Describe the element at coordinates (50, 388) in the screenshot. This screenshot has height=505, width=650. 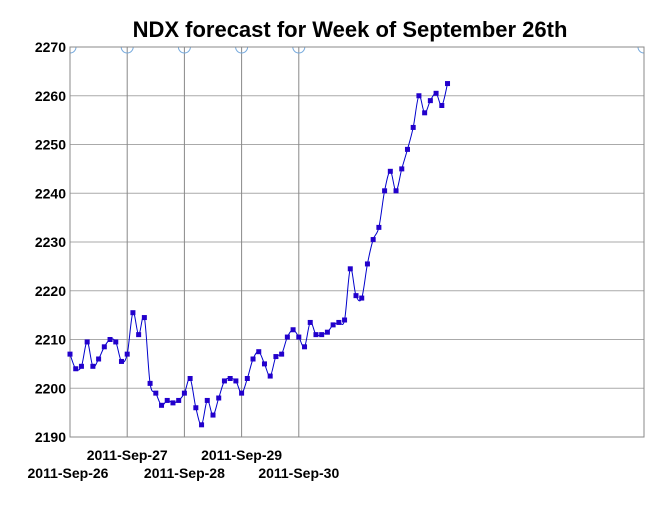
I see `y-tick-label: 2200` at that location.